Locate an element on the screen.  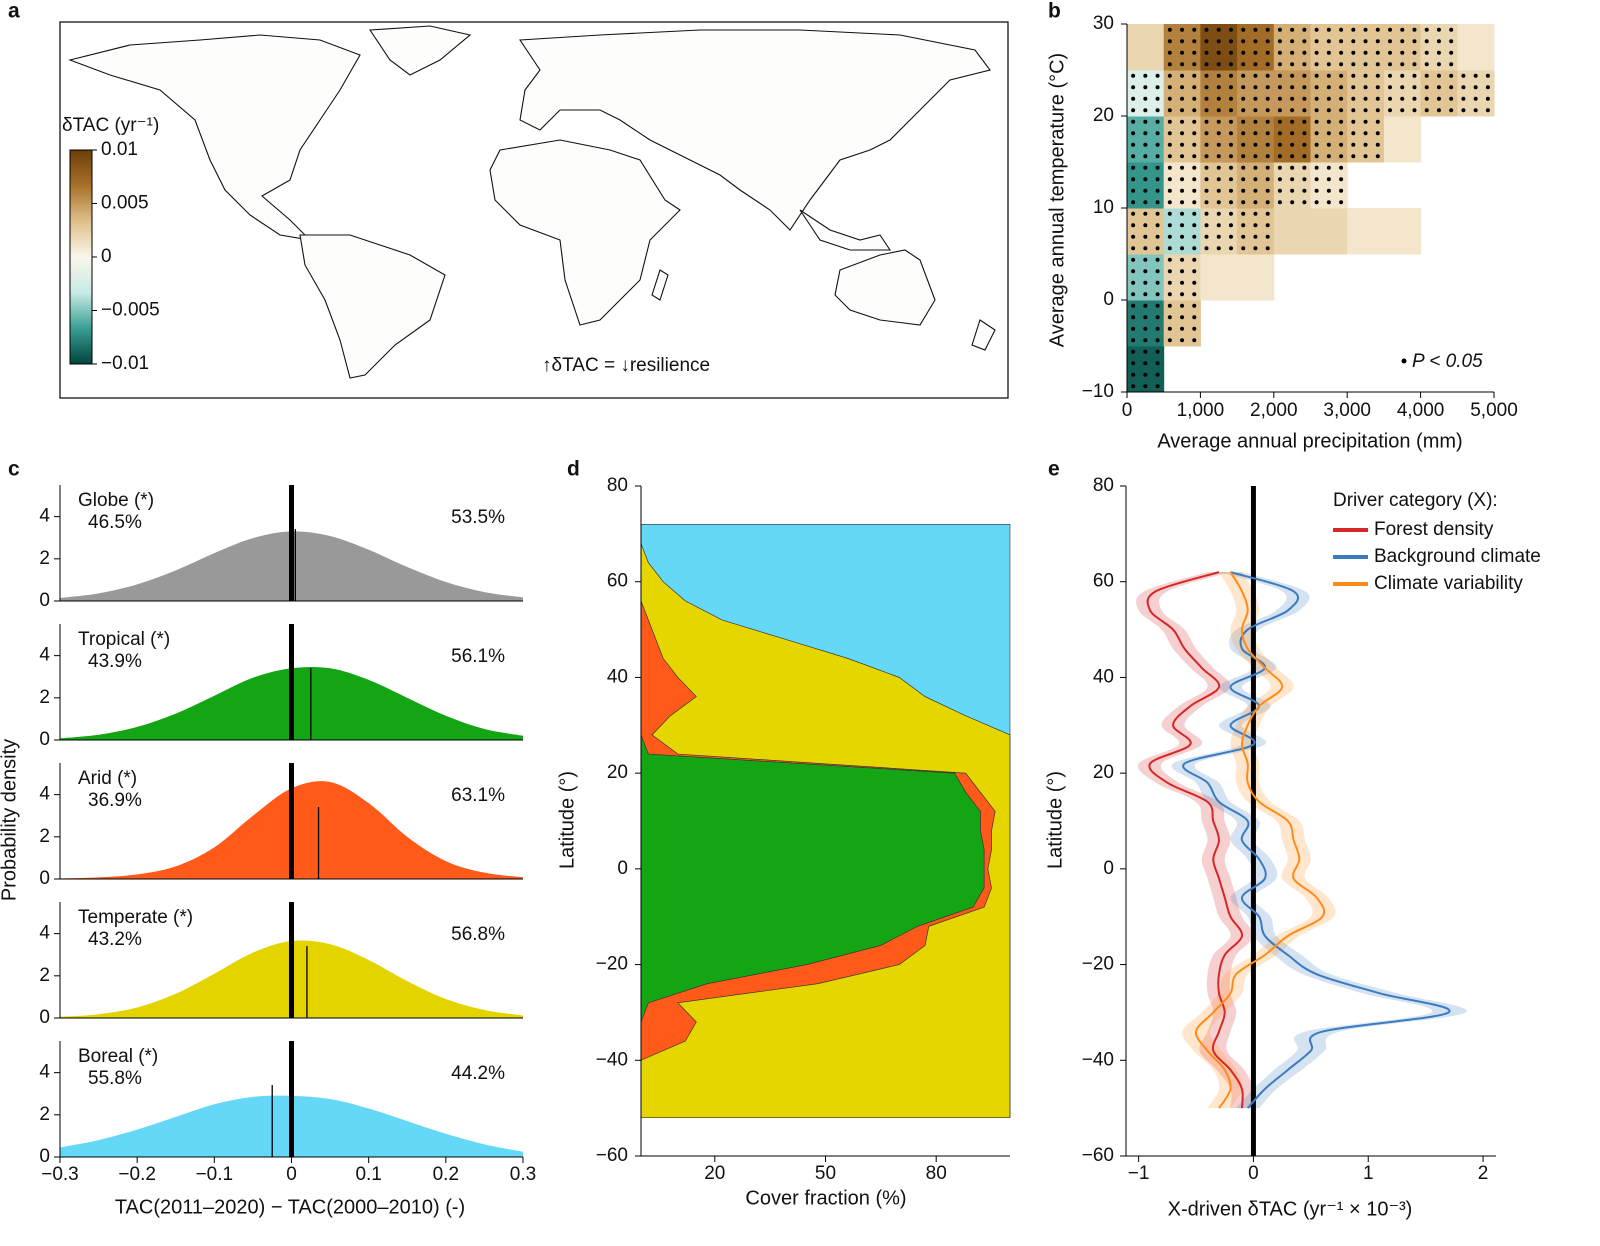
y-tick-label: 2 is located at coordinates (44, 975).